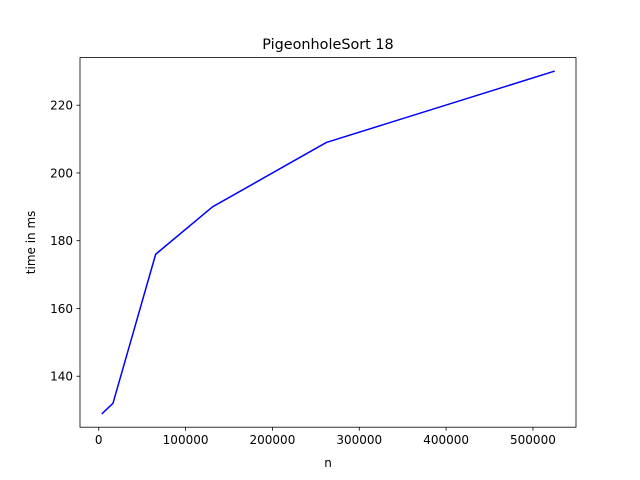 This screenshot has height=480, width=640. I want to click on x-tick-label: 0, so click(99, 440).